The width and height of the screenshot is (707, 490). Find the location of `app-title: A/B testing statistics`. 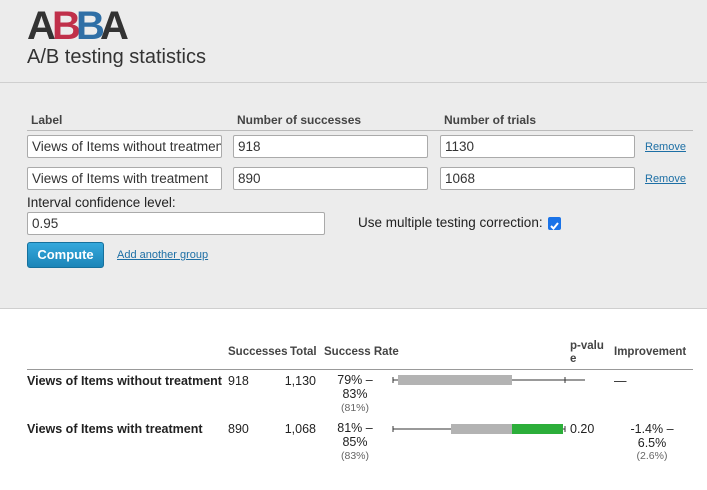

app-title: A/B testing statistics is located at coordinates (116, 57).